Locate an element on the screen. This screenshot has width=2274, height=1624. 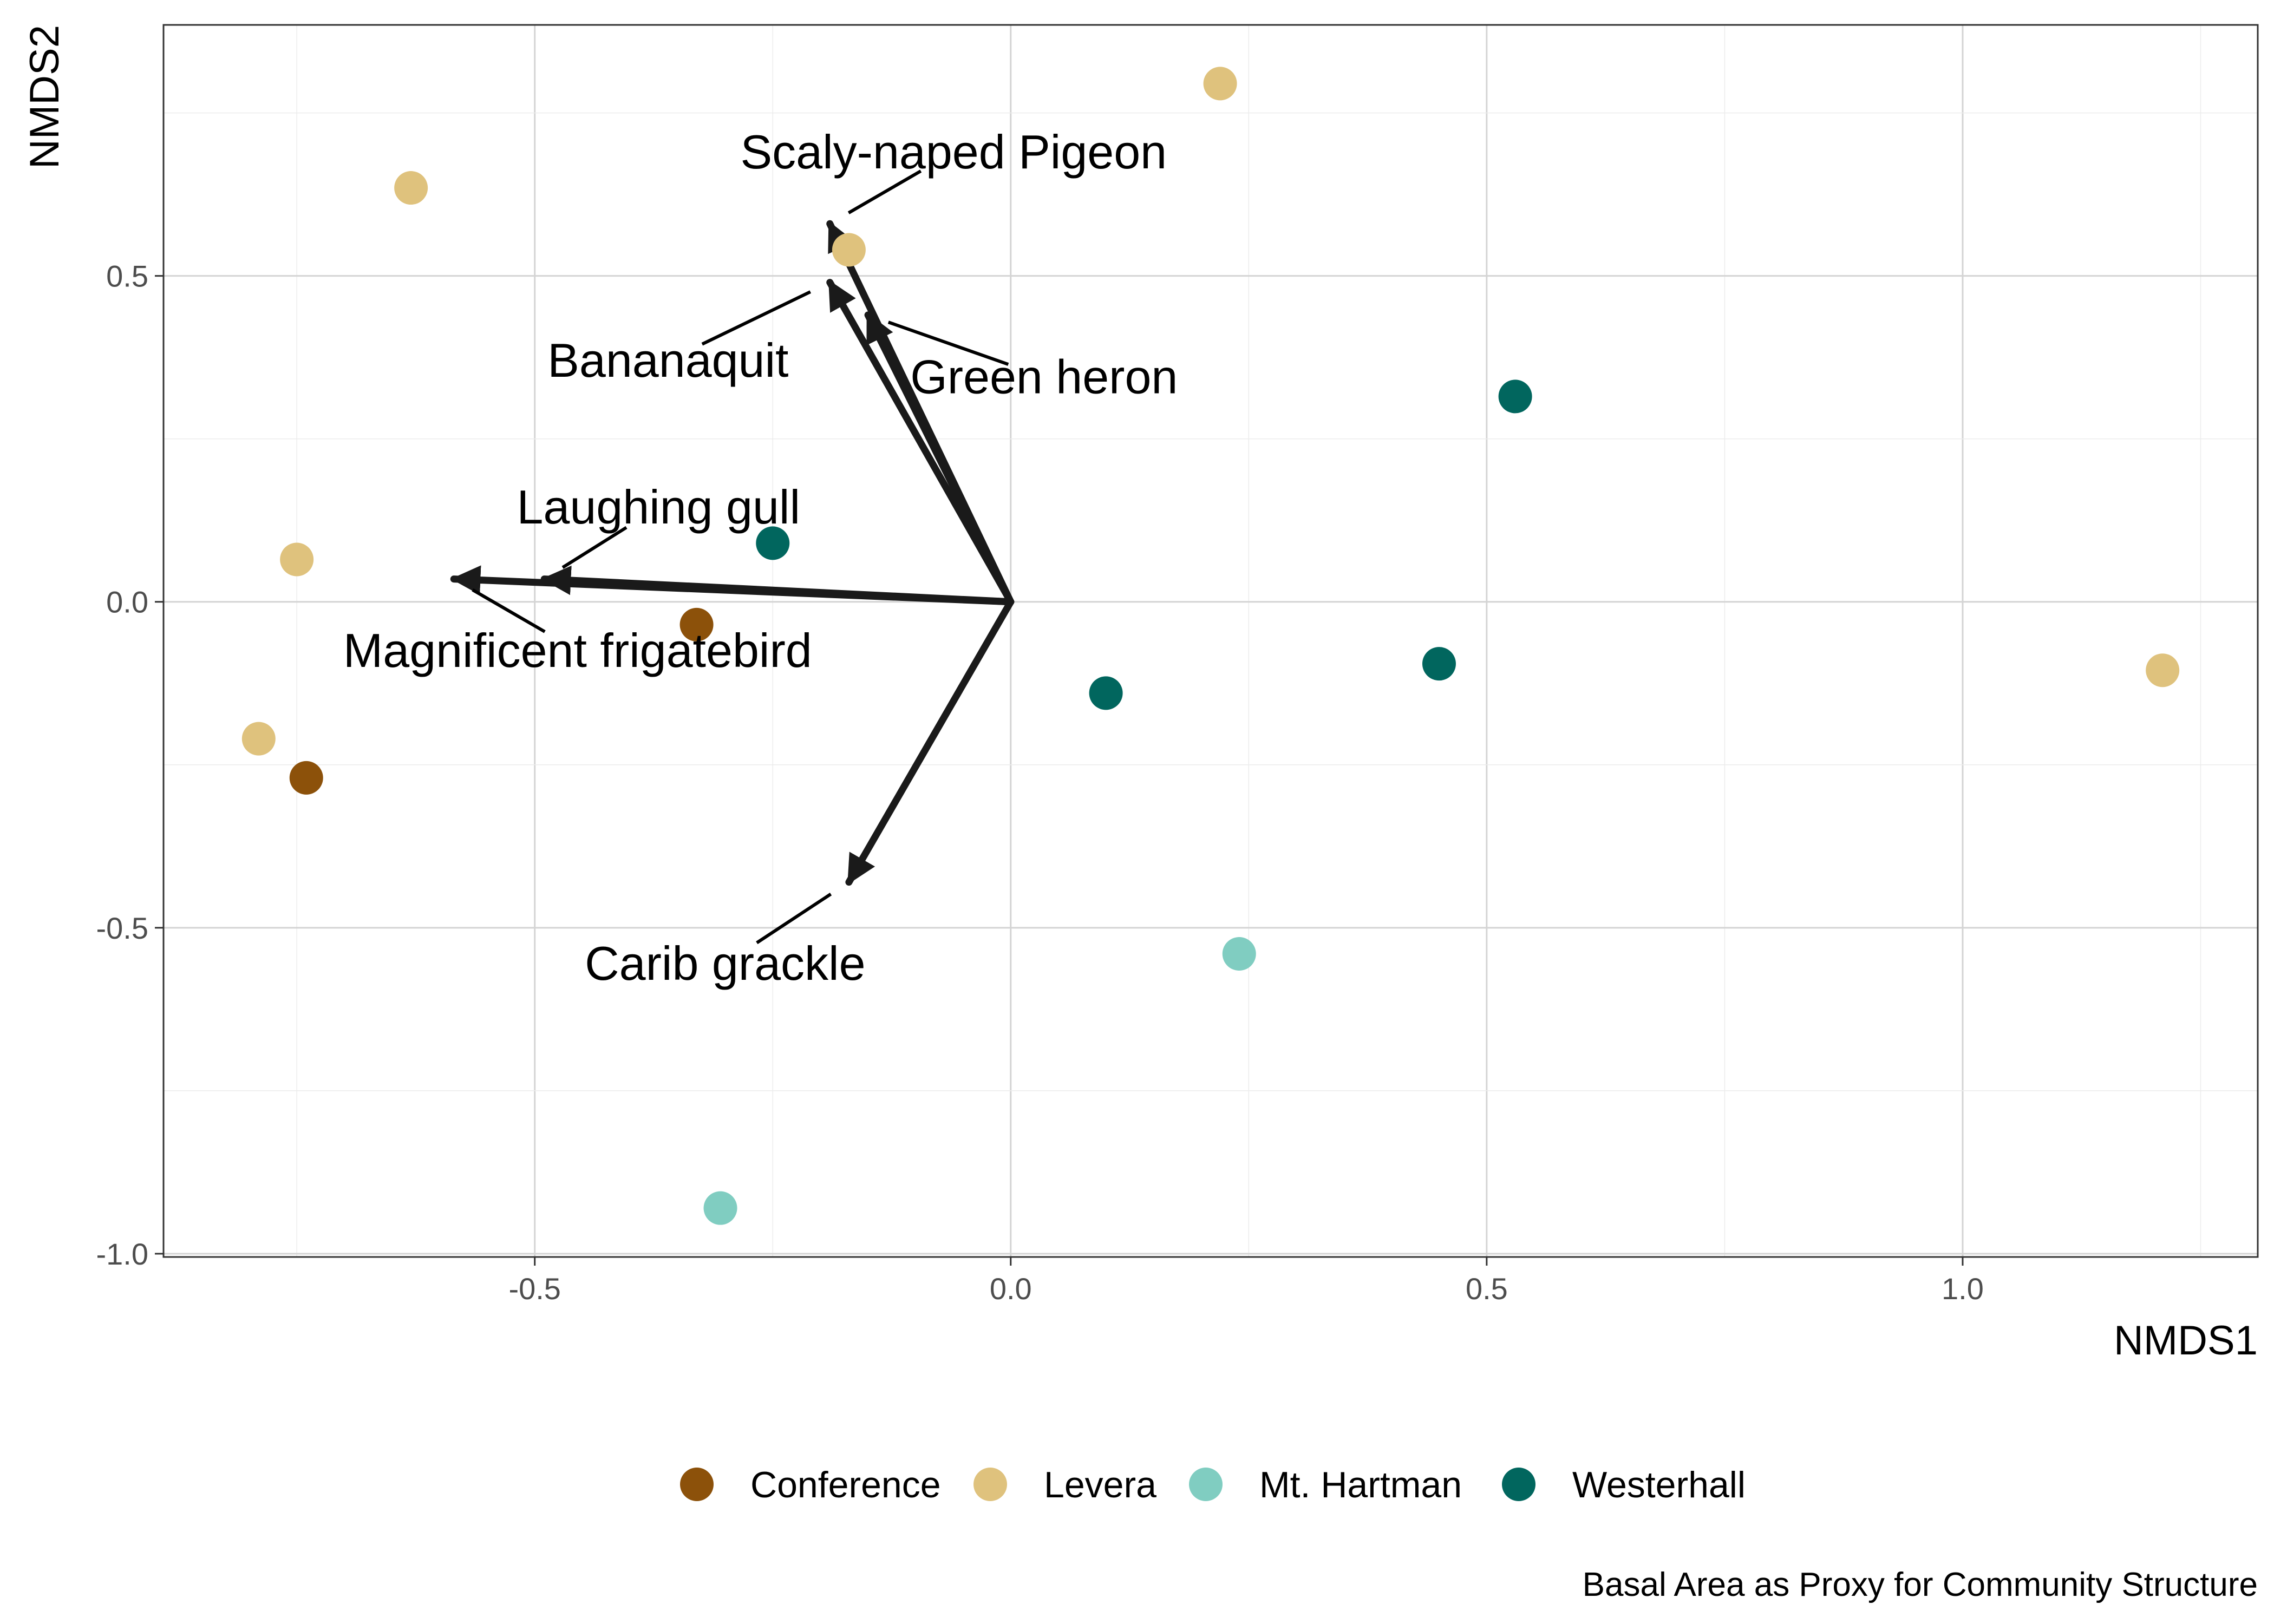
legend: Conference Levera Mt. Hartman Westerhall is located at coordinates (1213, 1485).